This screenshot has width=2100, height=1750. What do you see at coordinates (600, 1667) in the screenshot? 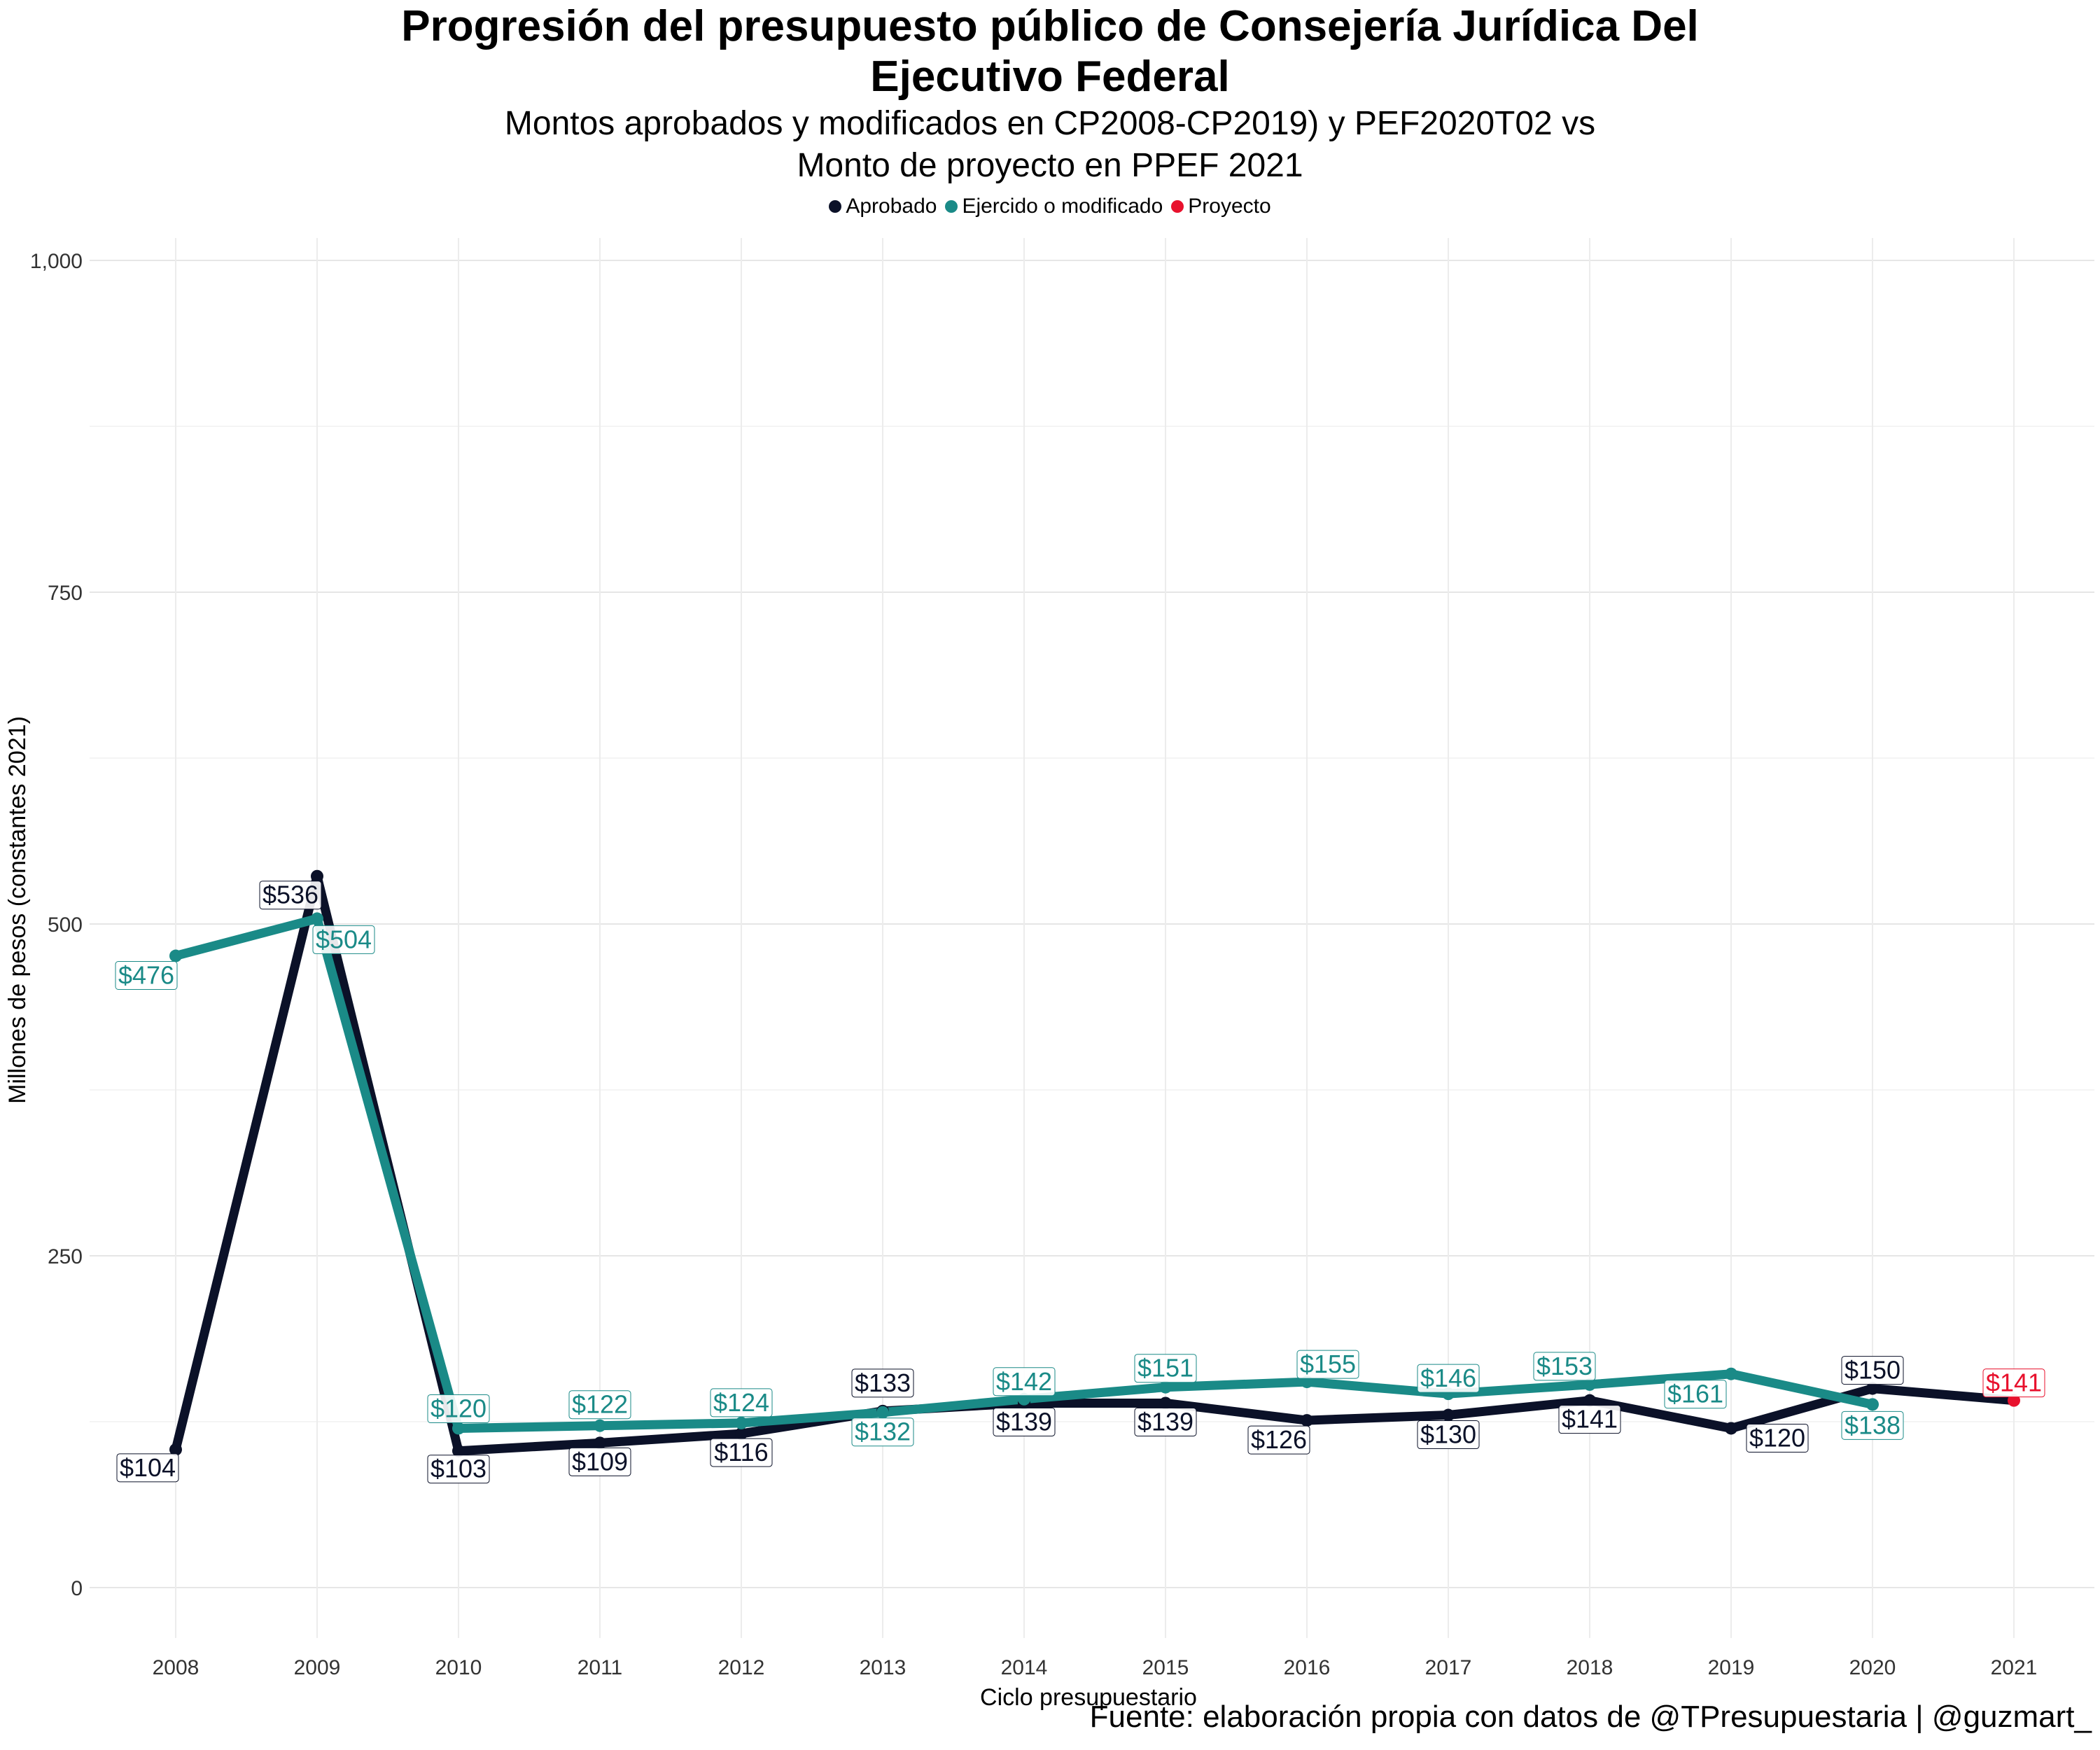
I see `x-tick-label: 2011` at bounding box center [600, 1667].